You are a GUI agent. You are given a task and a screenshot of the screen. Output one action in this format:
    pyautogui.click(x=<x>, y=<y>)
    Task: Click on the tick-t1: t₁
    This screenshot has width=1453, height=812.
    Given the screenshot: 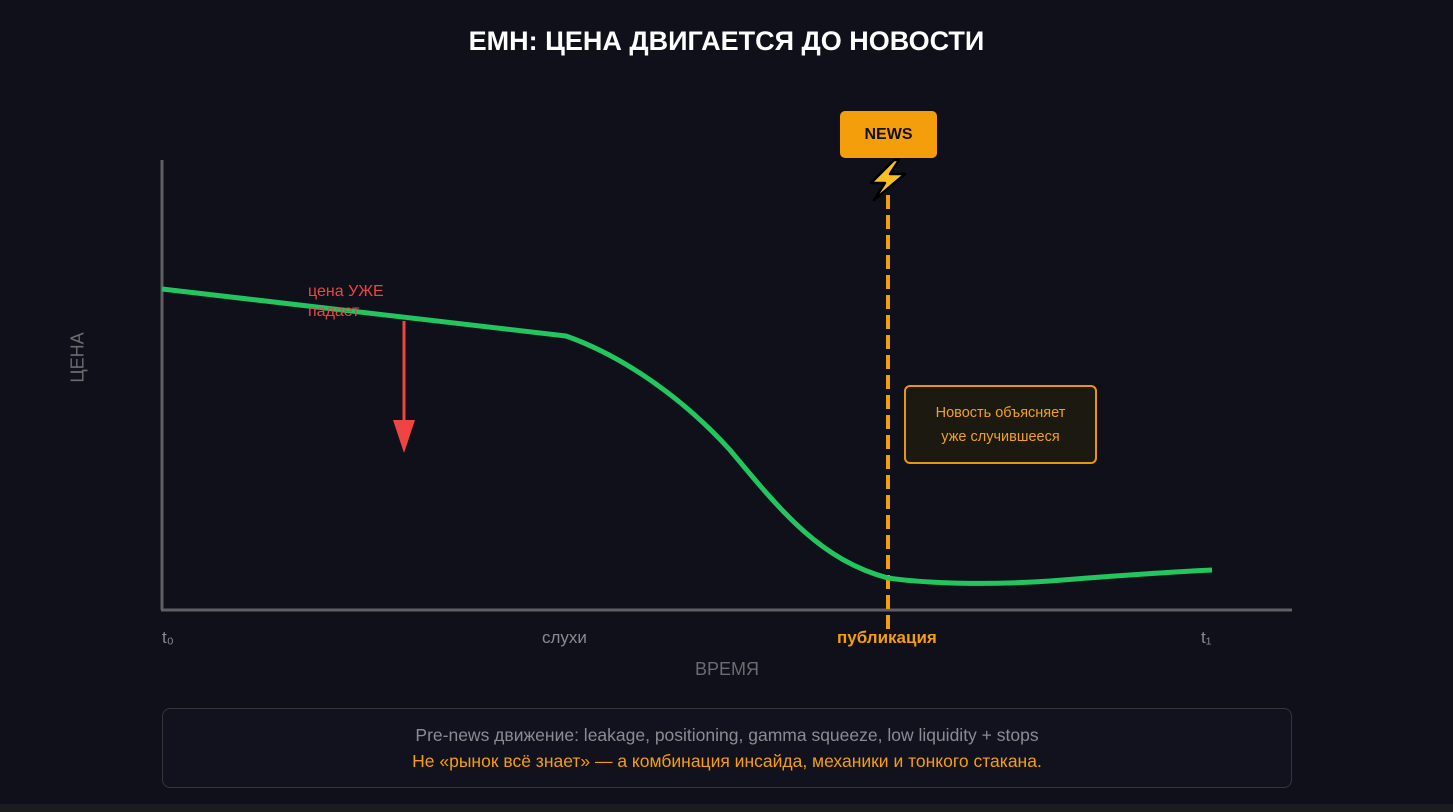 What is the action you would take?
    pyautogui.click(x=1206, y=637)
    